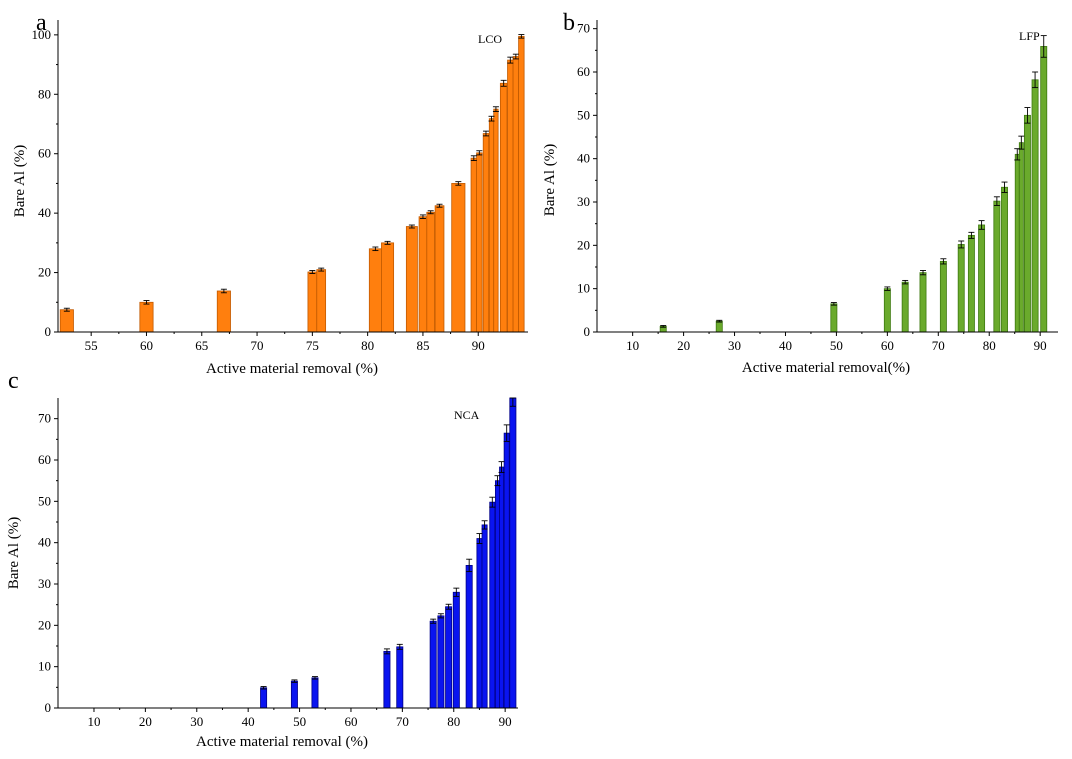 The width and height of the screenshot is (1072, 759). I want to click on panel-letter-c: c, so click(13, 381).